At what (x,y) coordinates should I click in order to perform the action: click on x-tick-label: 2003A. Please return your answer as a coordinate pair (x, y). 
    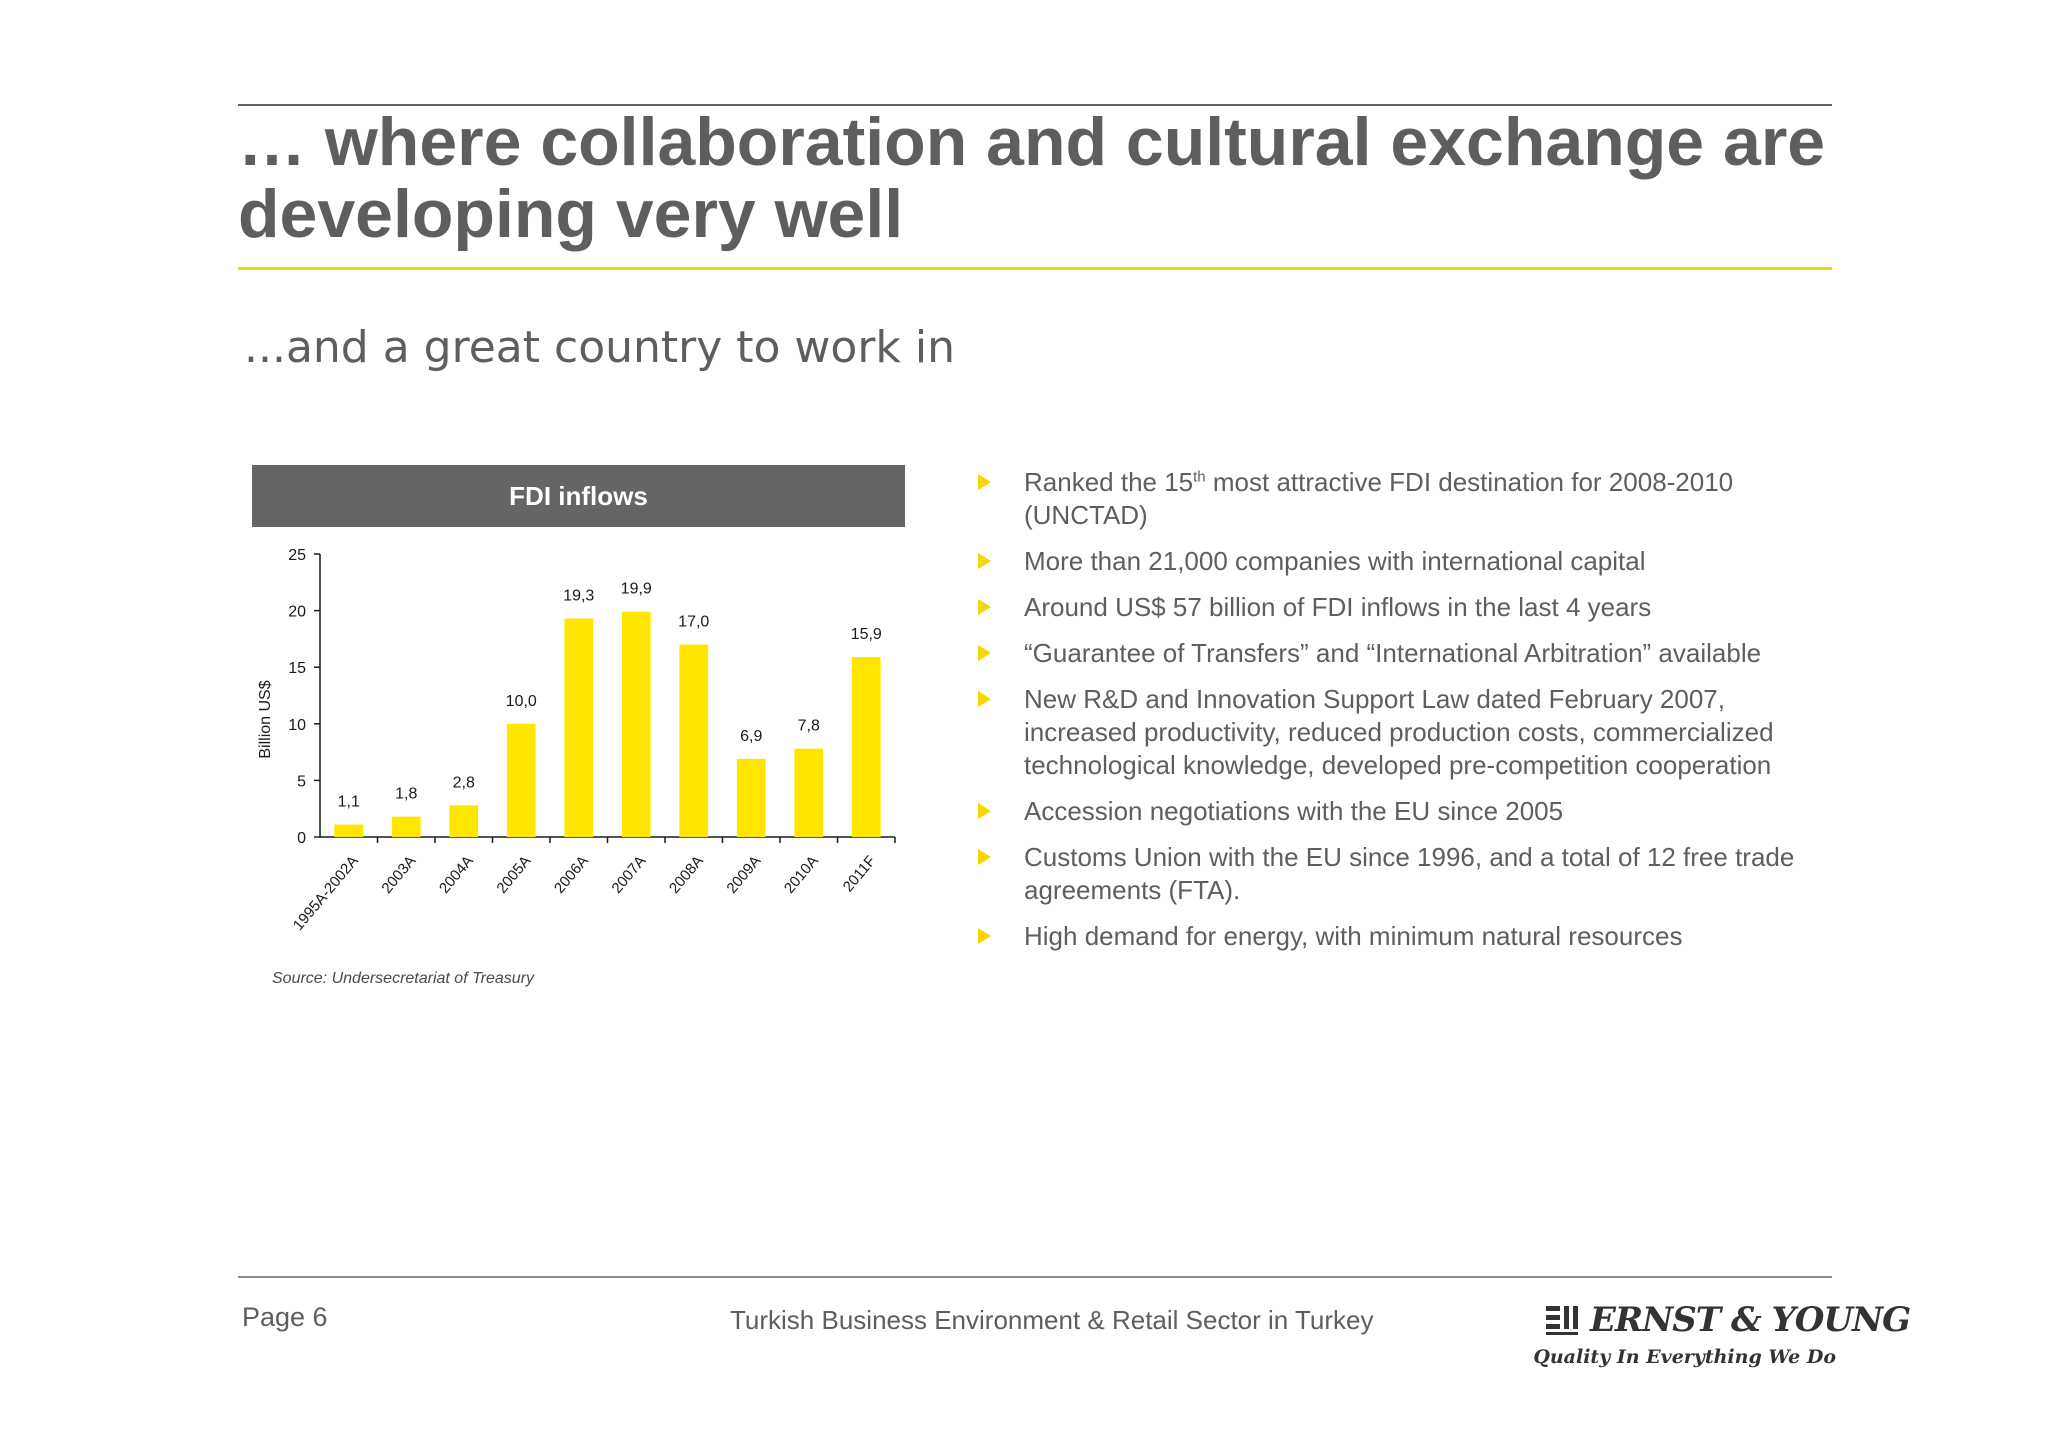
    Looking at the image, I should click on (398, 875).